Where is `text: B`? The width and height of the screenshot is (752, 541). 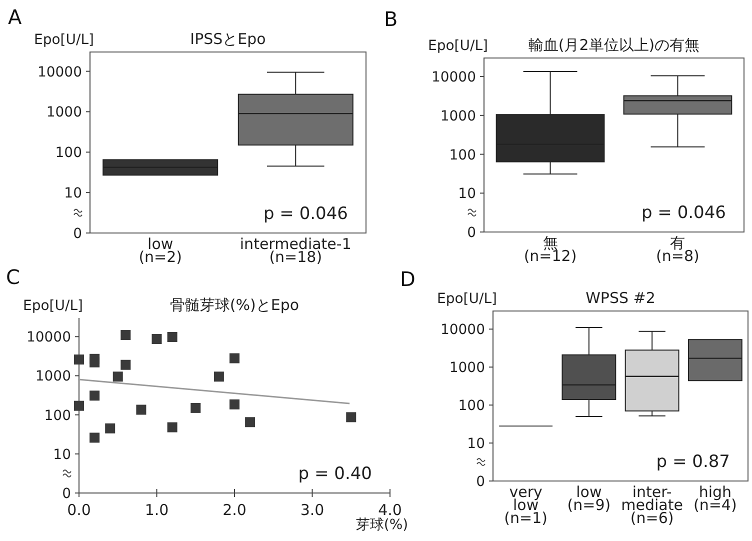 text: B is located at coordinates (391, 19).